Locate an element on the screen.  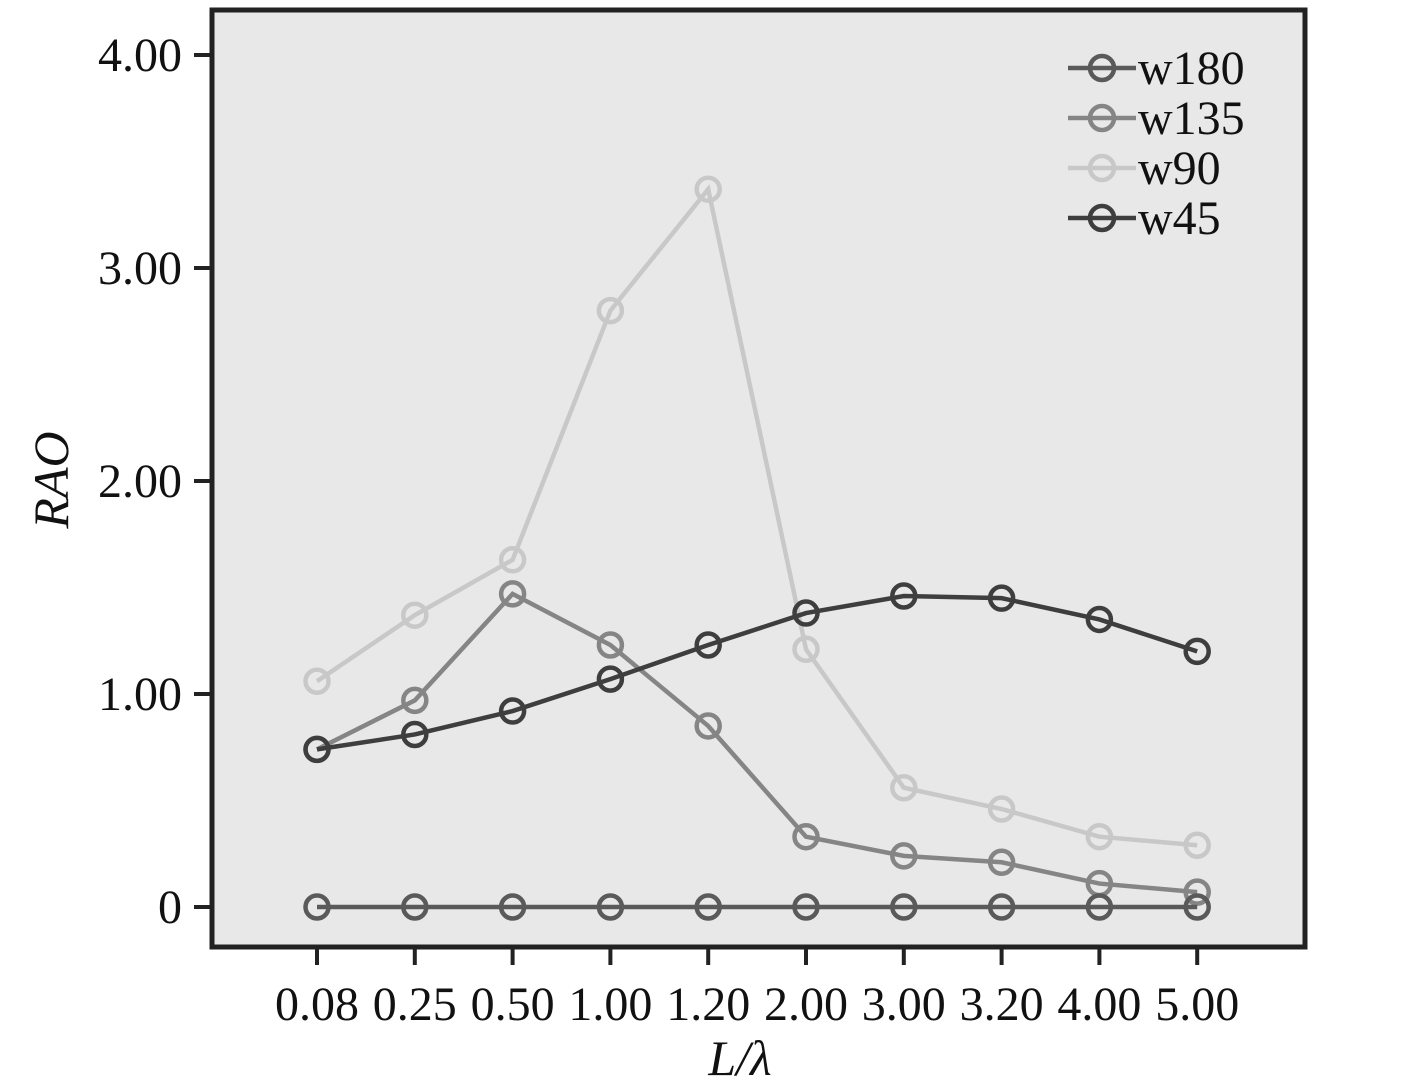
series-w180 is located at coordinates (757, 907).